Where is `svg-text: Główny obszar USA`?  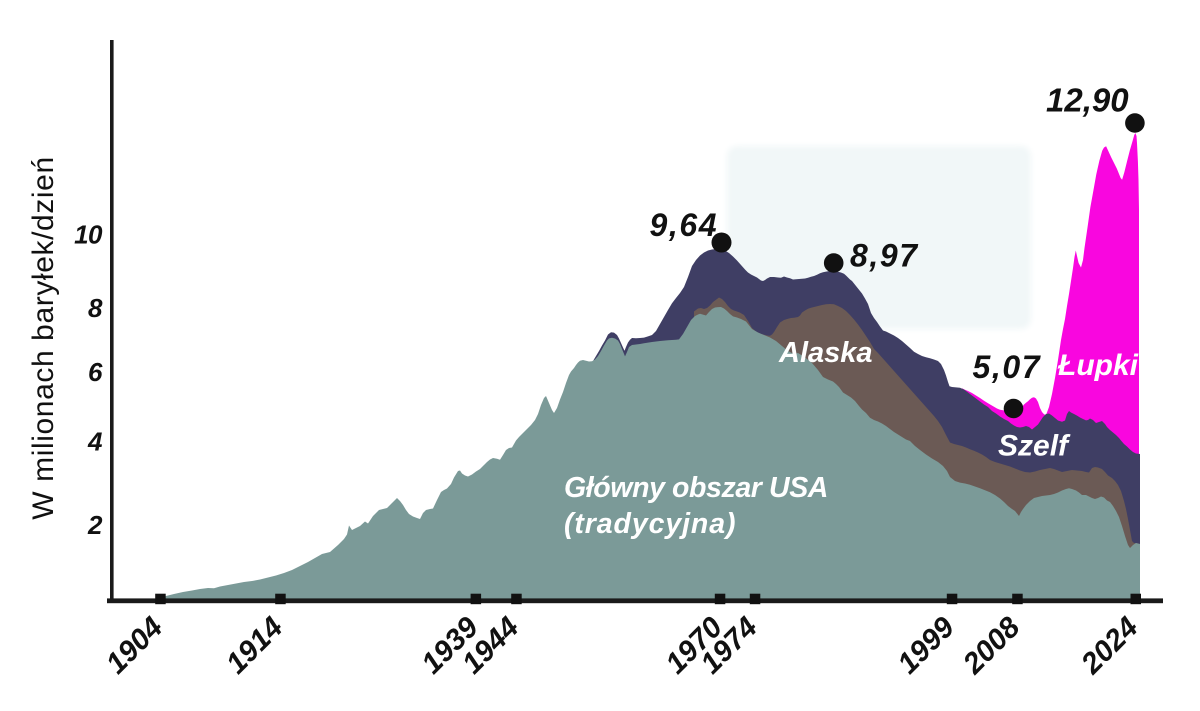 svg-text: Główny obszar USA is located at coordinates (696, 488).